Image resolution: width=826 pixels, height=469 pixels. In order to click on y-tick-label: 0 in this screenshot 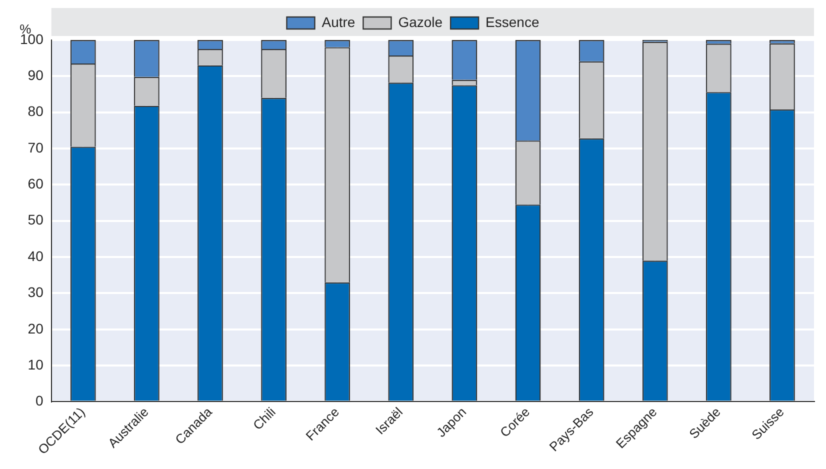, I will do `click(40, 400)`.